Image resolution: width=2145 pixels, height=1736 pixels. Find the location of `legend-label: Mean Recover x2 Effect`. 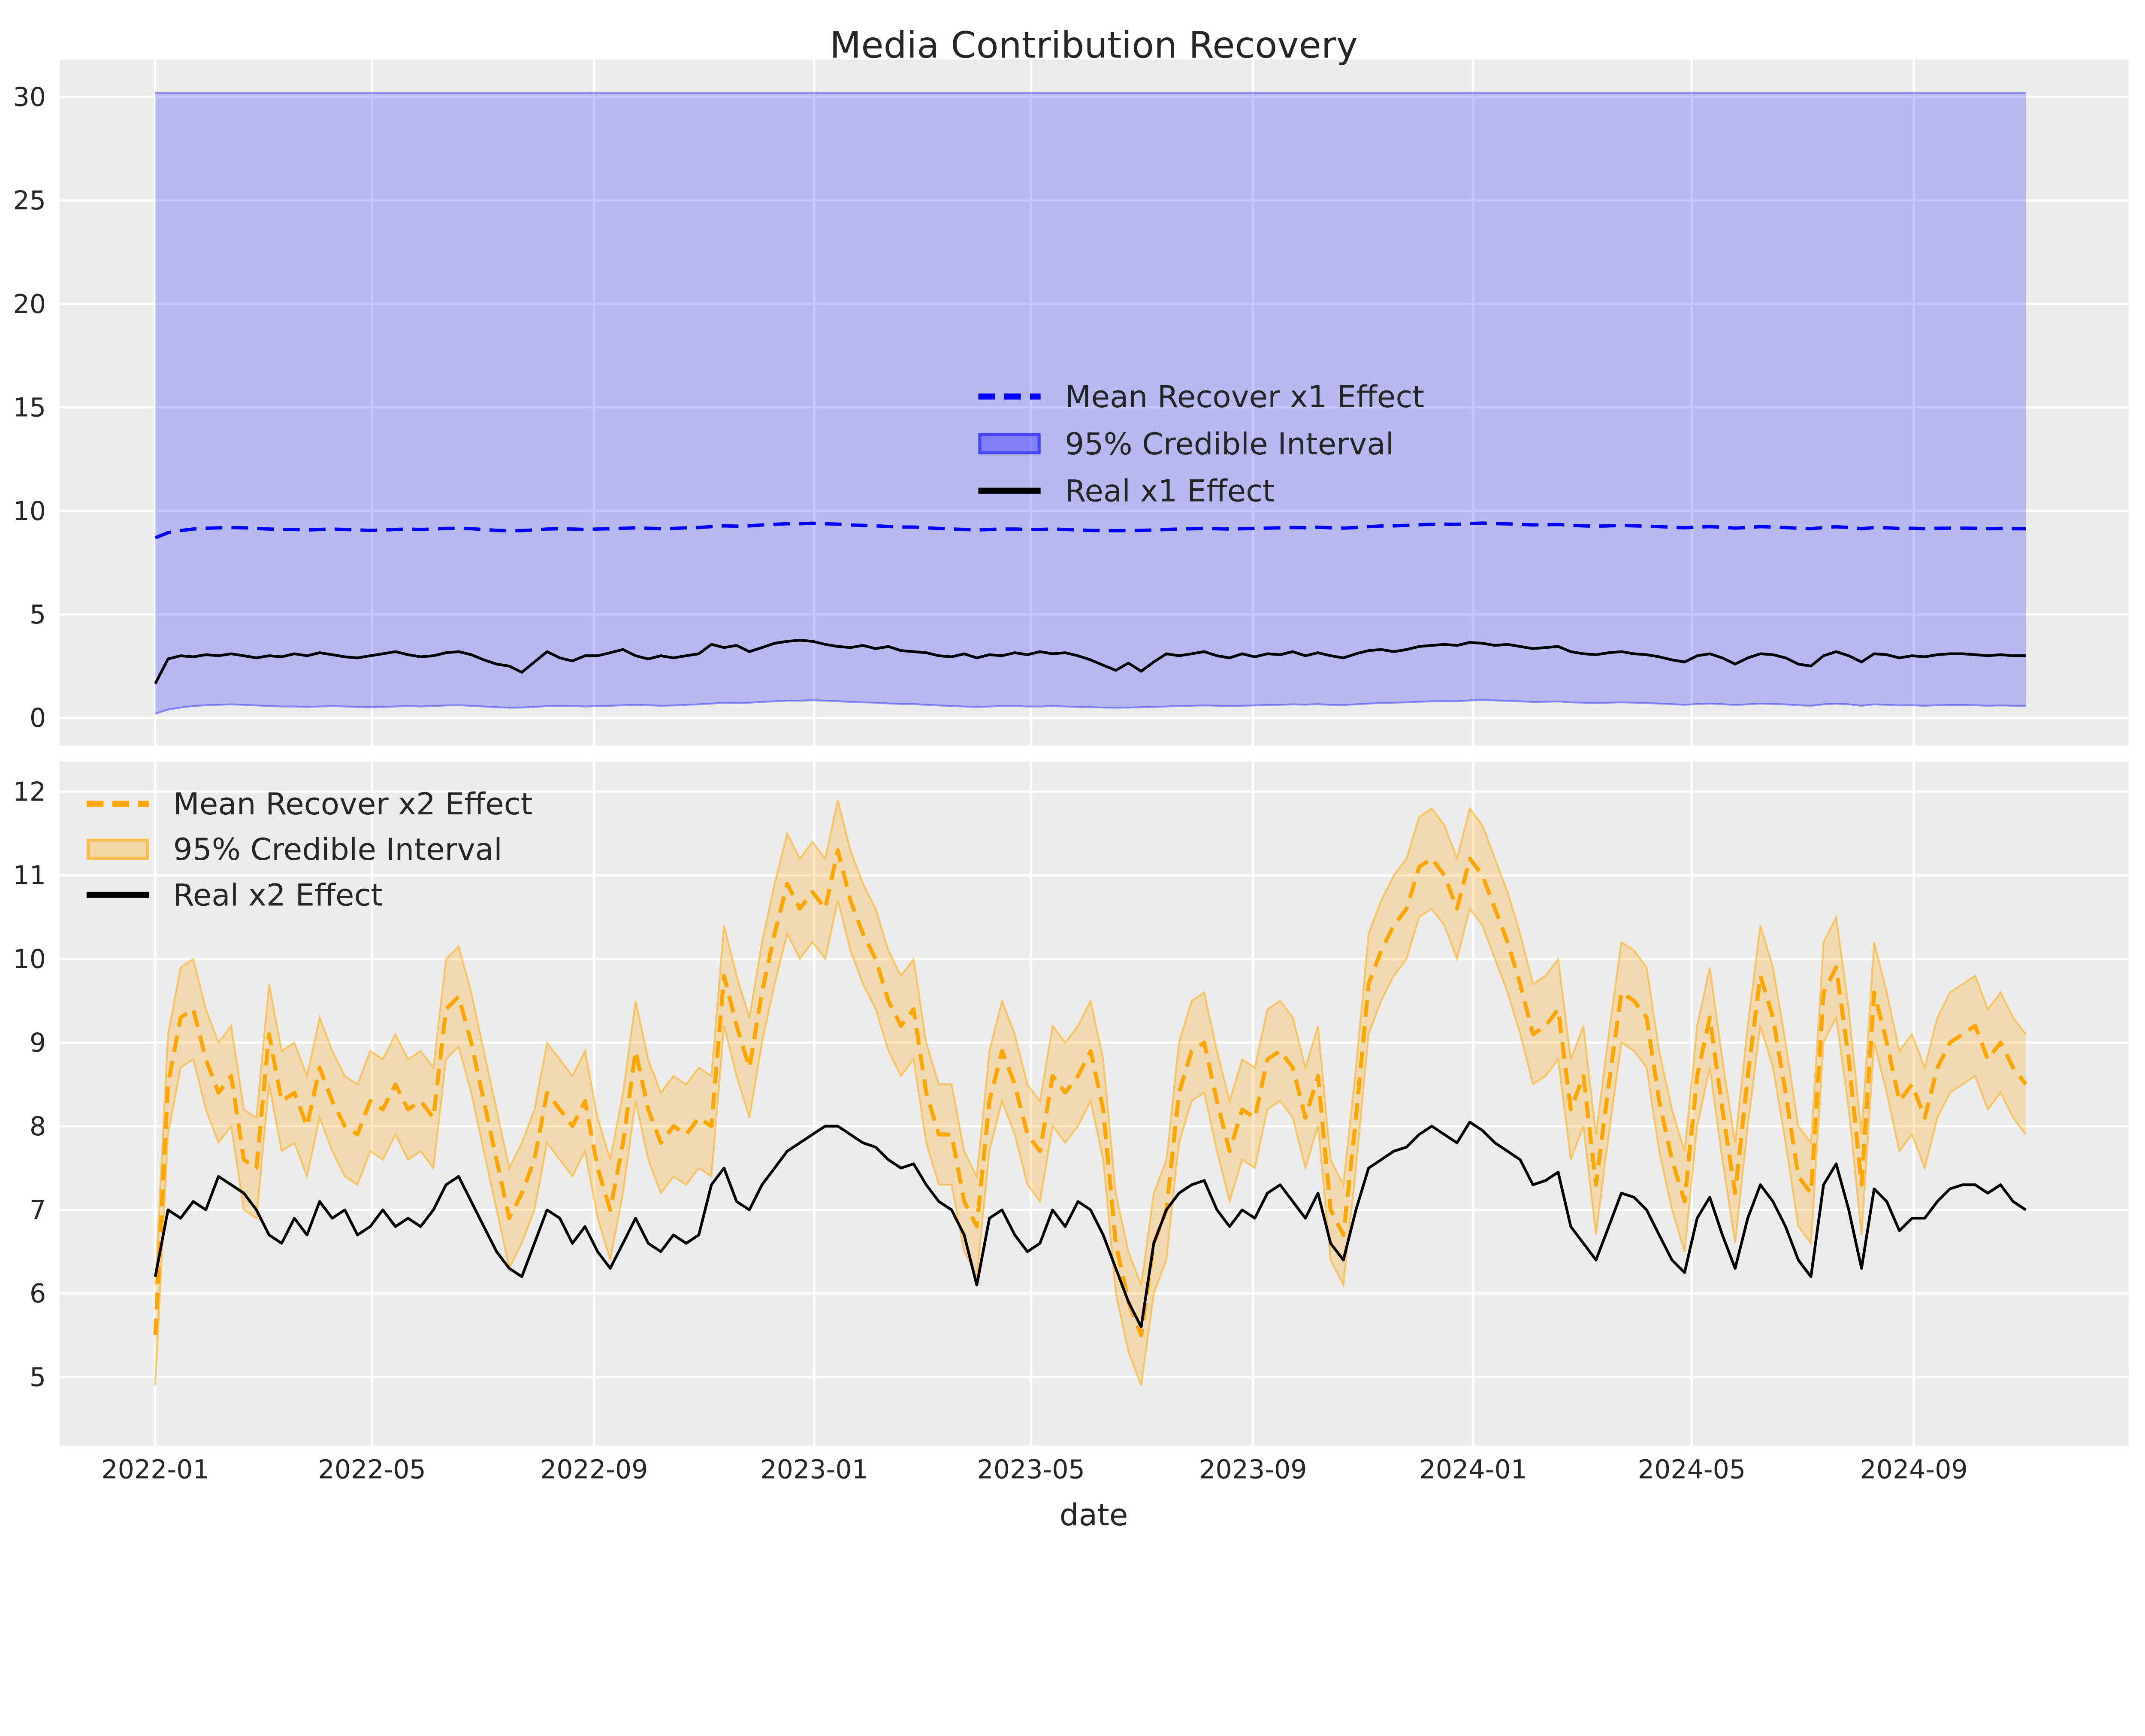

legend-label: Mean Recover x2 Effect is located at coordinates (353, 803).